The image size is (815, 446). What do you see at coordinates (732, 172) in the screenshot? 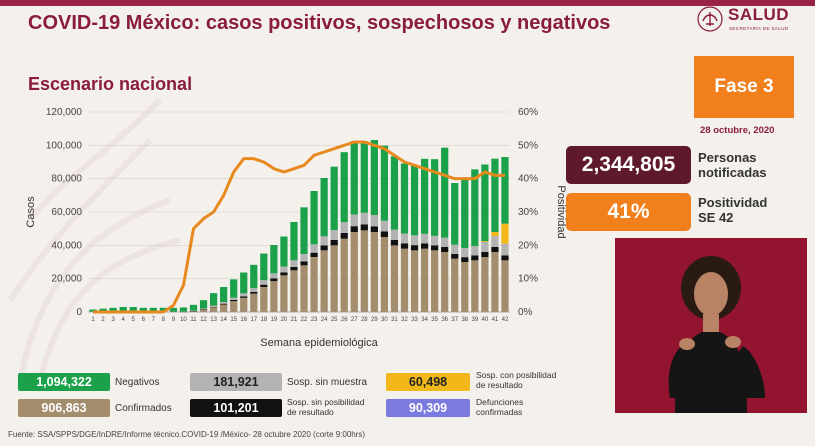
I see `total-notified-label-line2: notificadas` at bounding box center [732, 172].